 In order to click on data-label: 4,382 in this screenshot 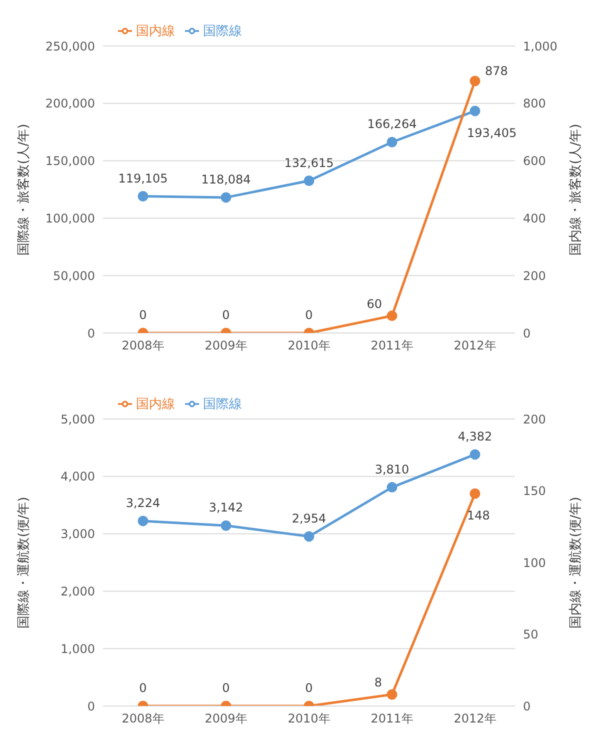, I will do `click(475, 436)`.